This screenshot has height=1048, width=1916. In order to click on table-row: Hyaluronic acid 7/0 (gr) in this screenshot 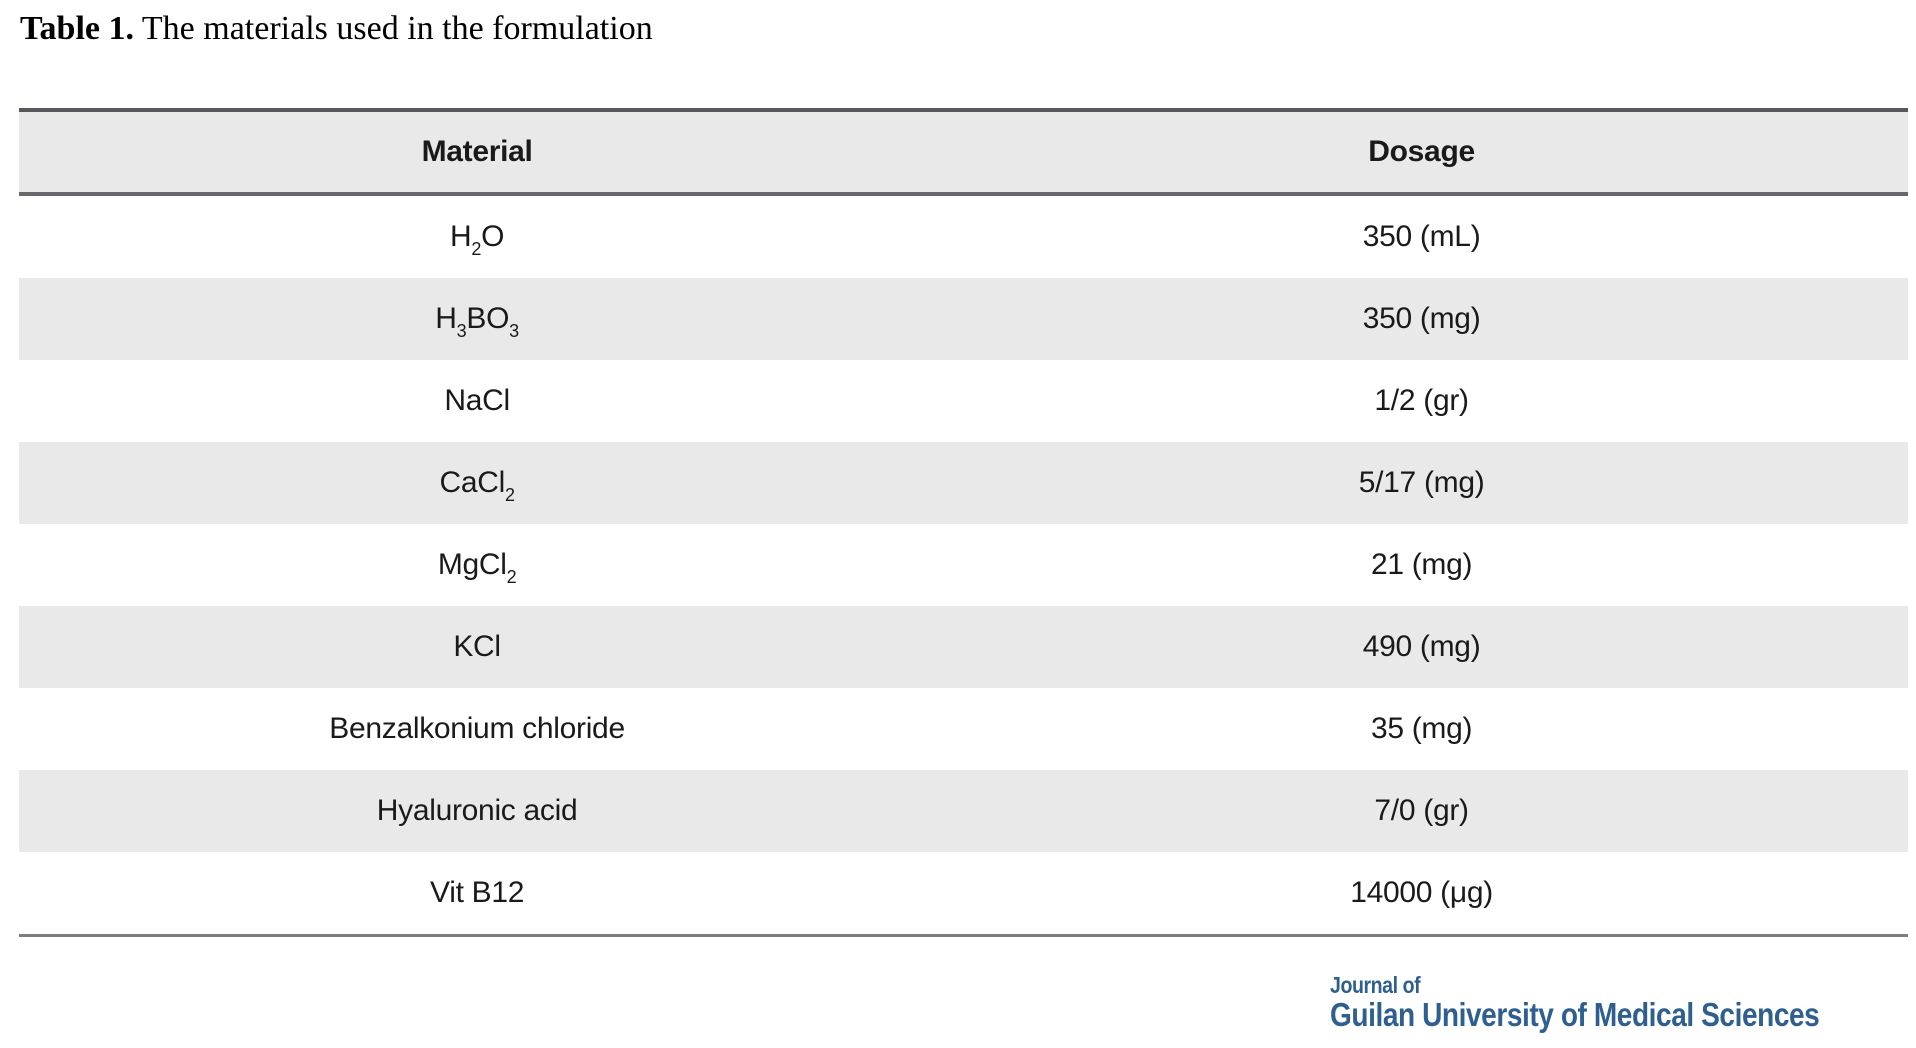, I will do `click(963, 811)`.